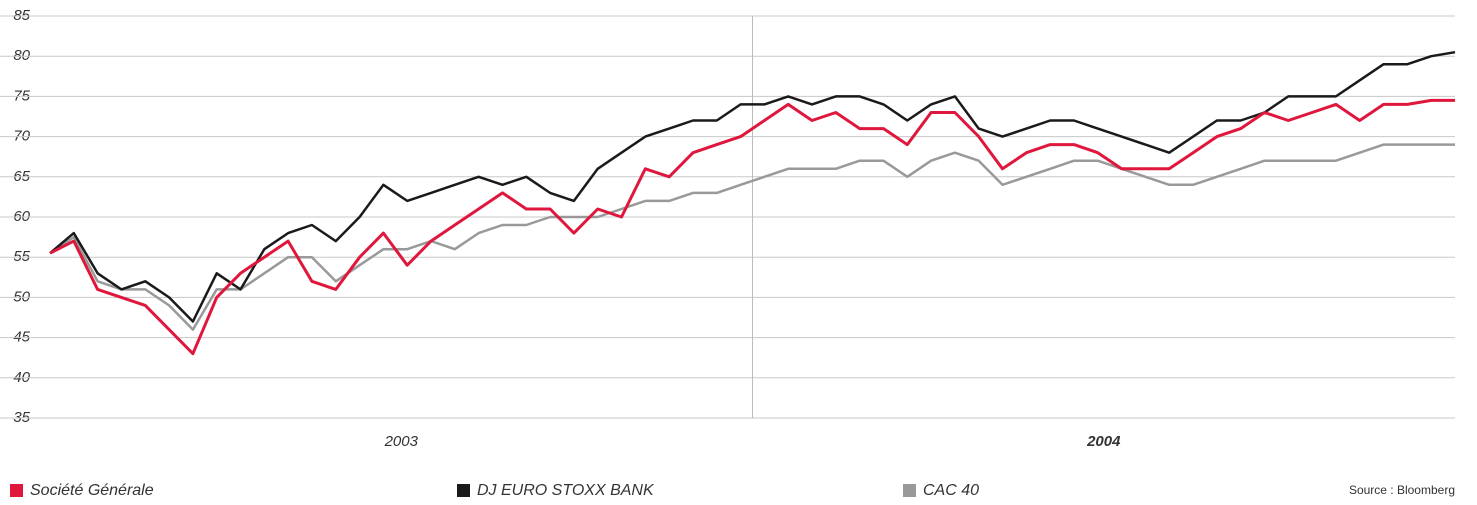 Image resolution: width=1477 pixels, height=505 pixels. Describe the element at coordinates (21, 417) in the screenshot. I see `y-tick-label: 35` at that location.